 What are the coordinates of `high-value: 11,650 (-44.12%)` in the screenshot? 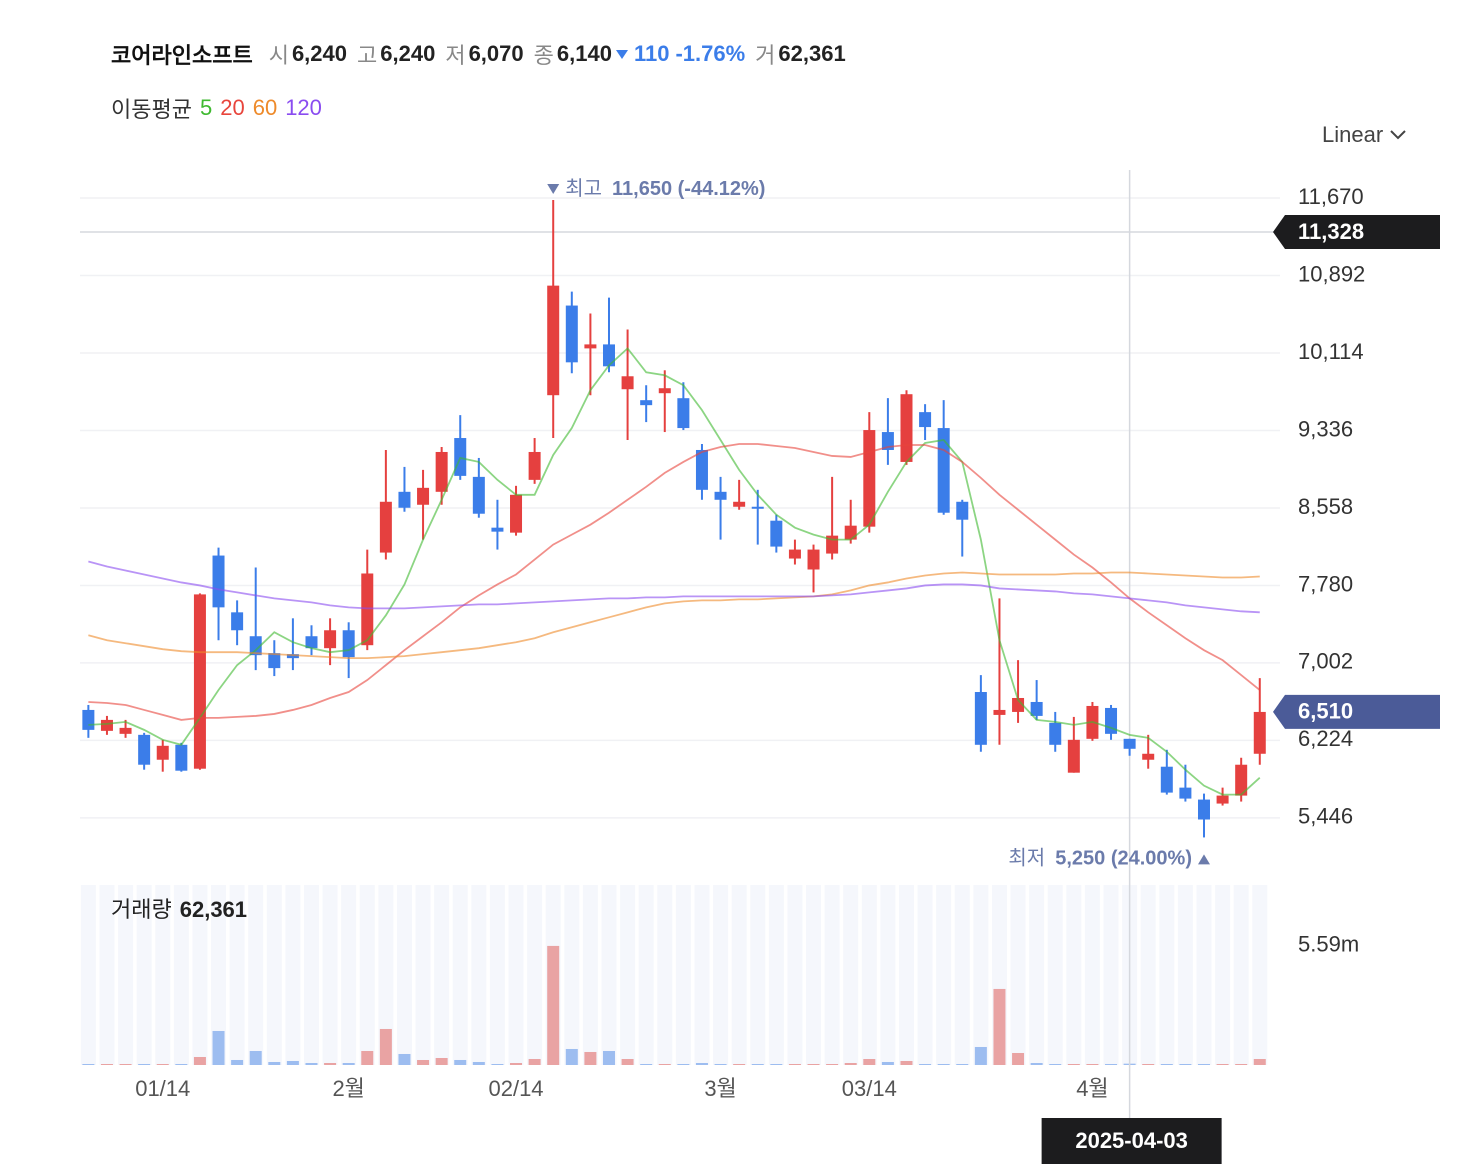 It's located at (688, 189).